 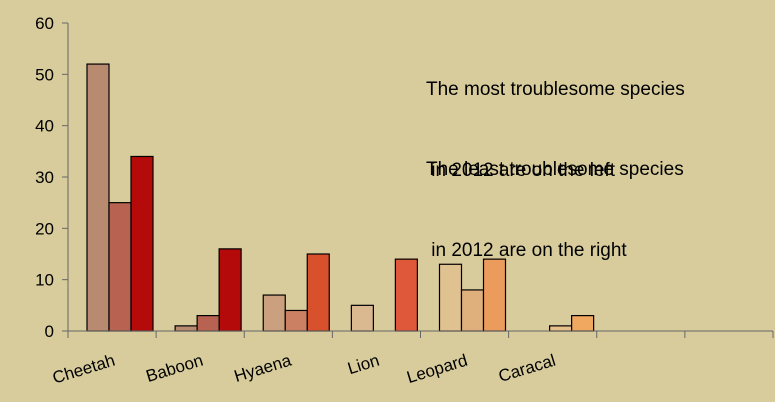 I want to click on annotation-line: in 2012 are on the right, so click(x=526, y=250).